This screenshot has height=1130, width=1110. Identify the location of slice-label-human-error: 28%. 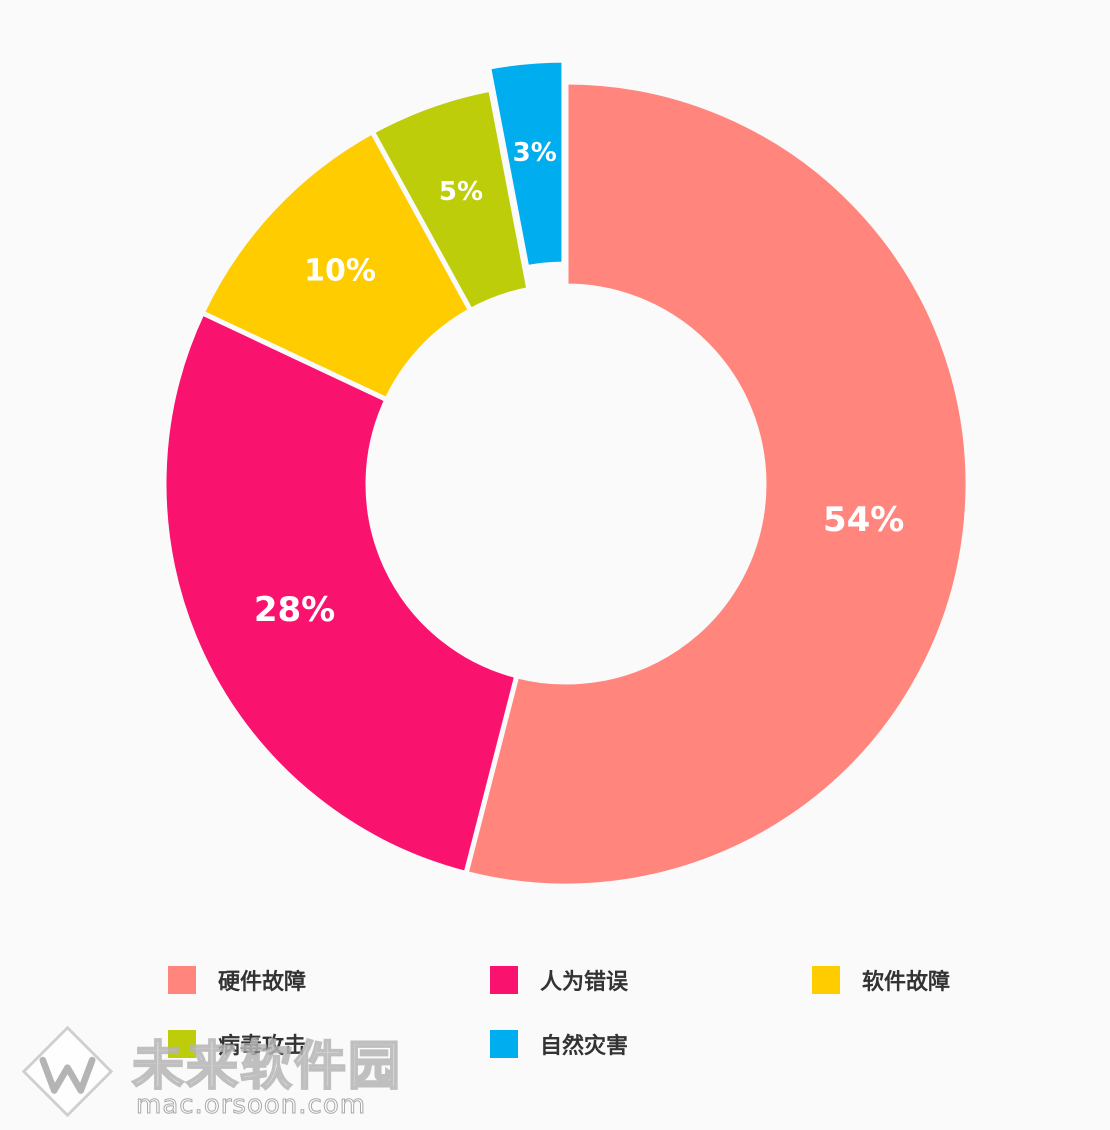
(294, 610).